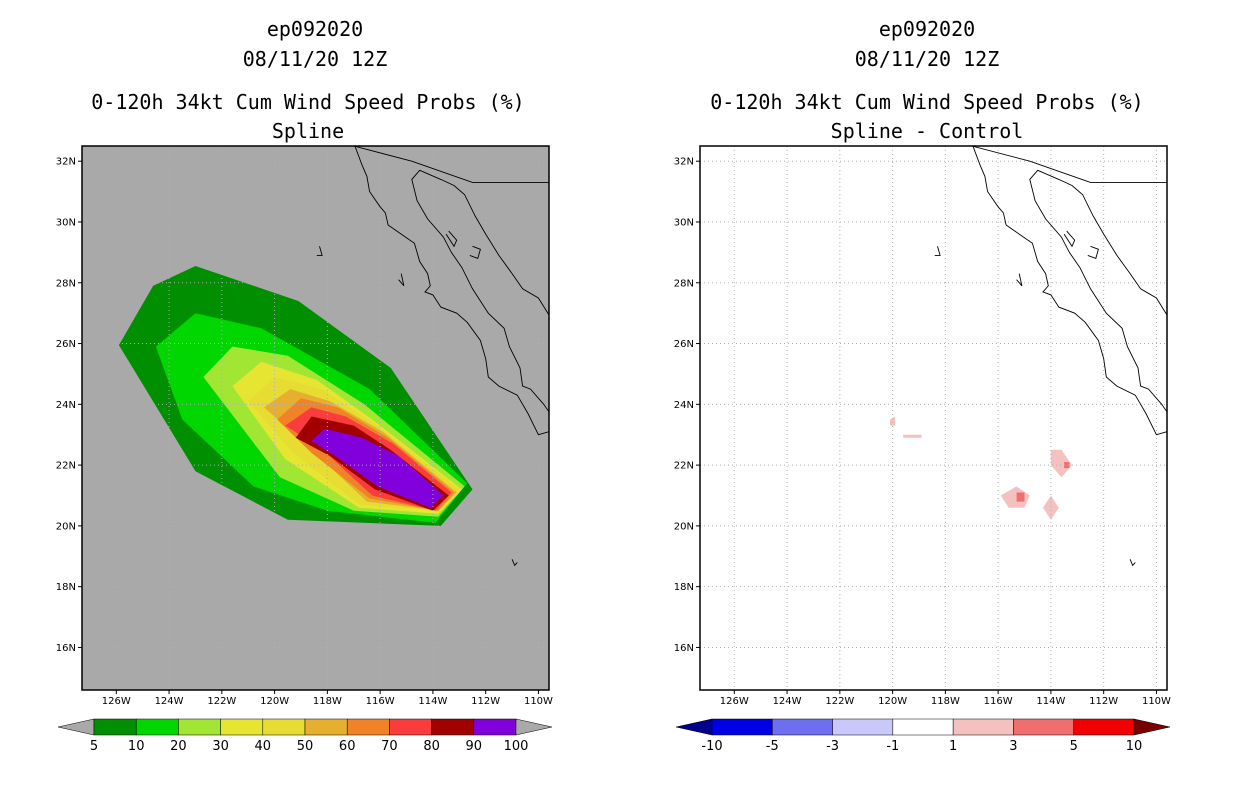  Describe the element at coordinates (945, 701) in the screenshot. I see `x-tick-label: 118W` at that location.